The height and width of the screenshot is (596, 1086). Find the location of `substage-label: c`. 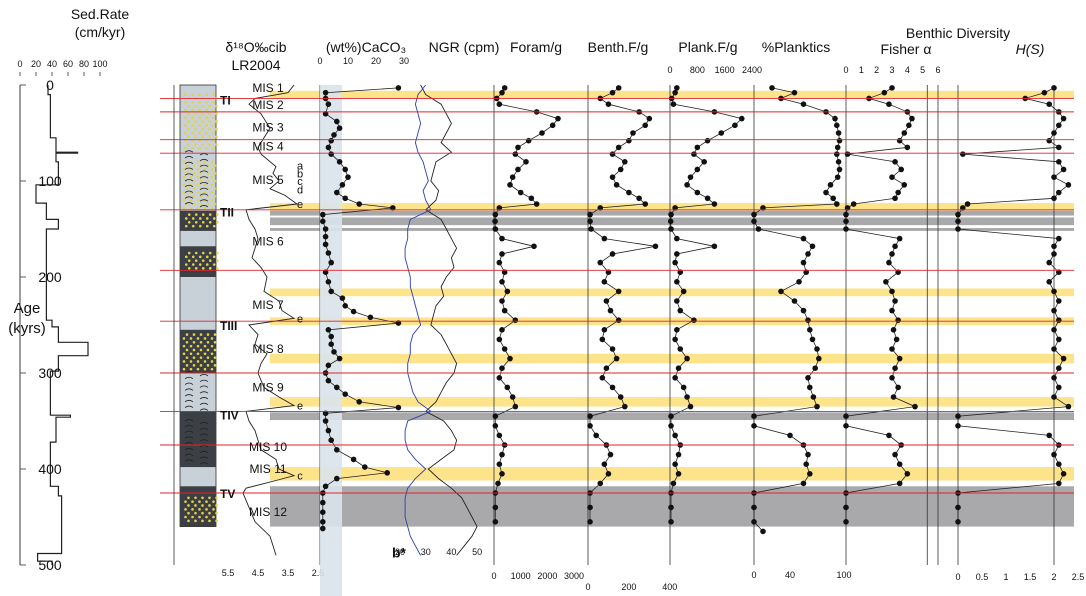

substage-label: c is located at coordinates (300, 182).